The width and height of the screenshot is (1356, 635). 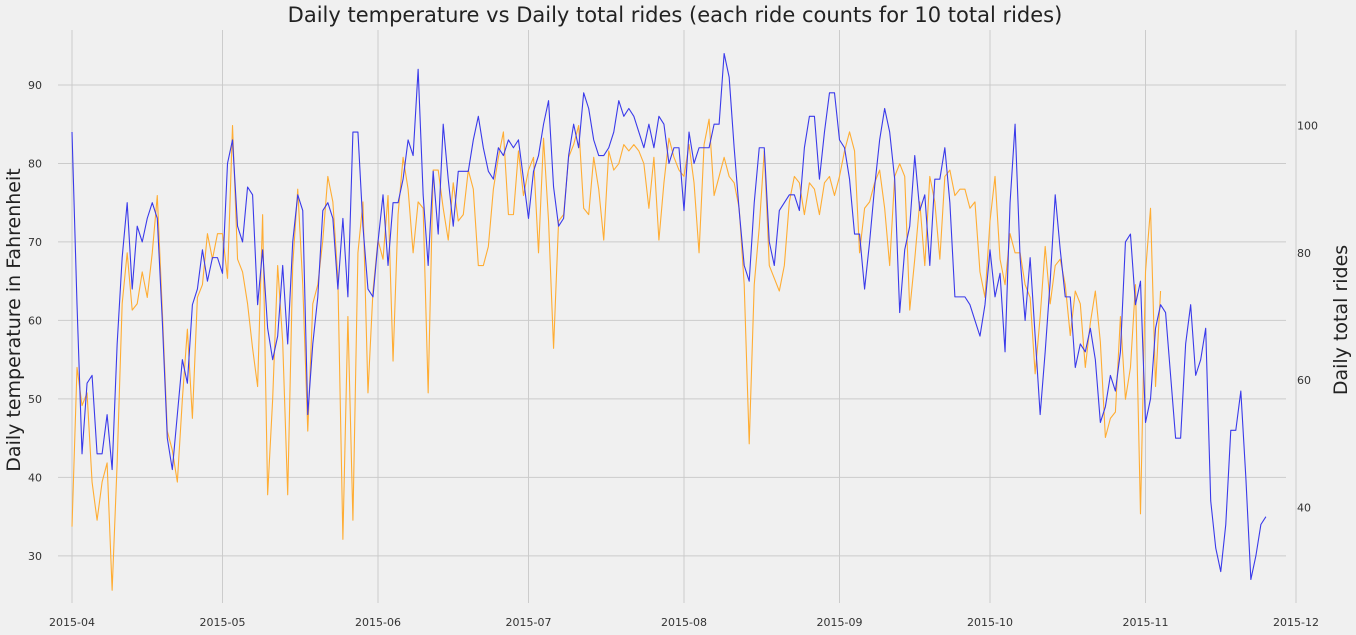 I want to click on x-tick-label: 2015-05, so click(x=223, y=622).